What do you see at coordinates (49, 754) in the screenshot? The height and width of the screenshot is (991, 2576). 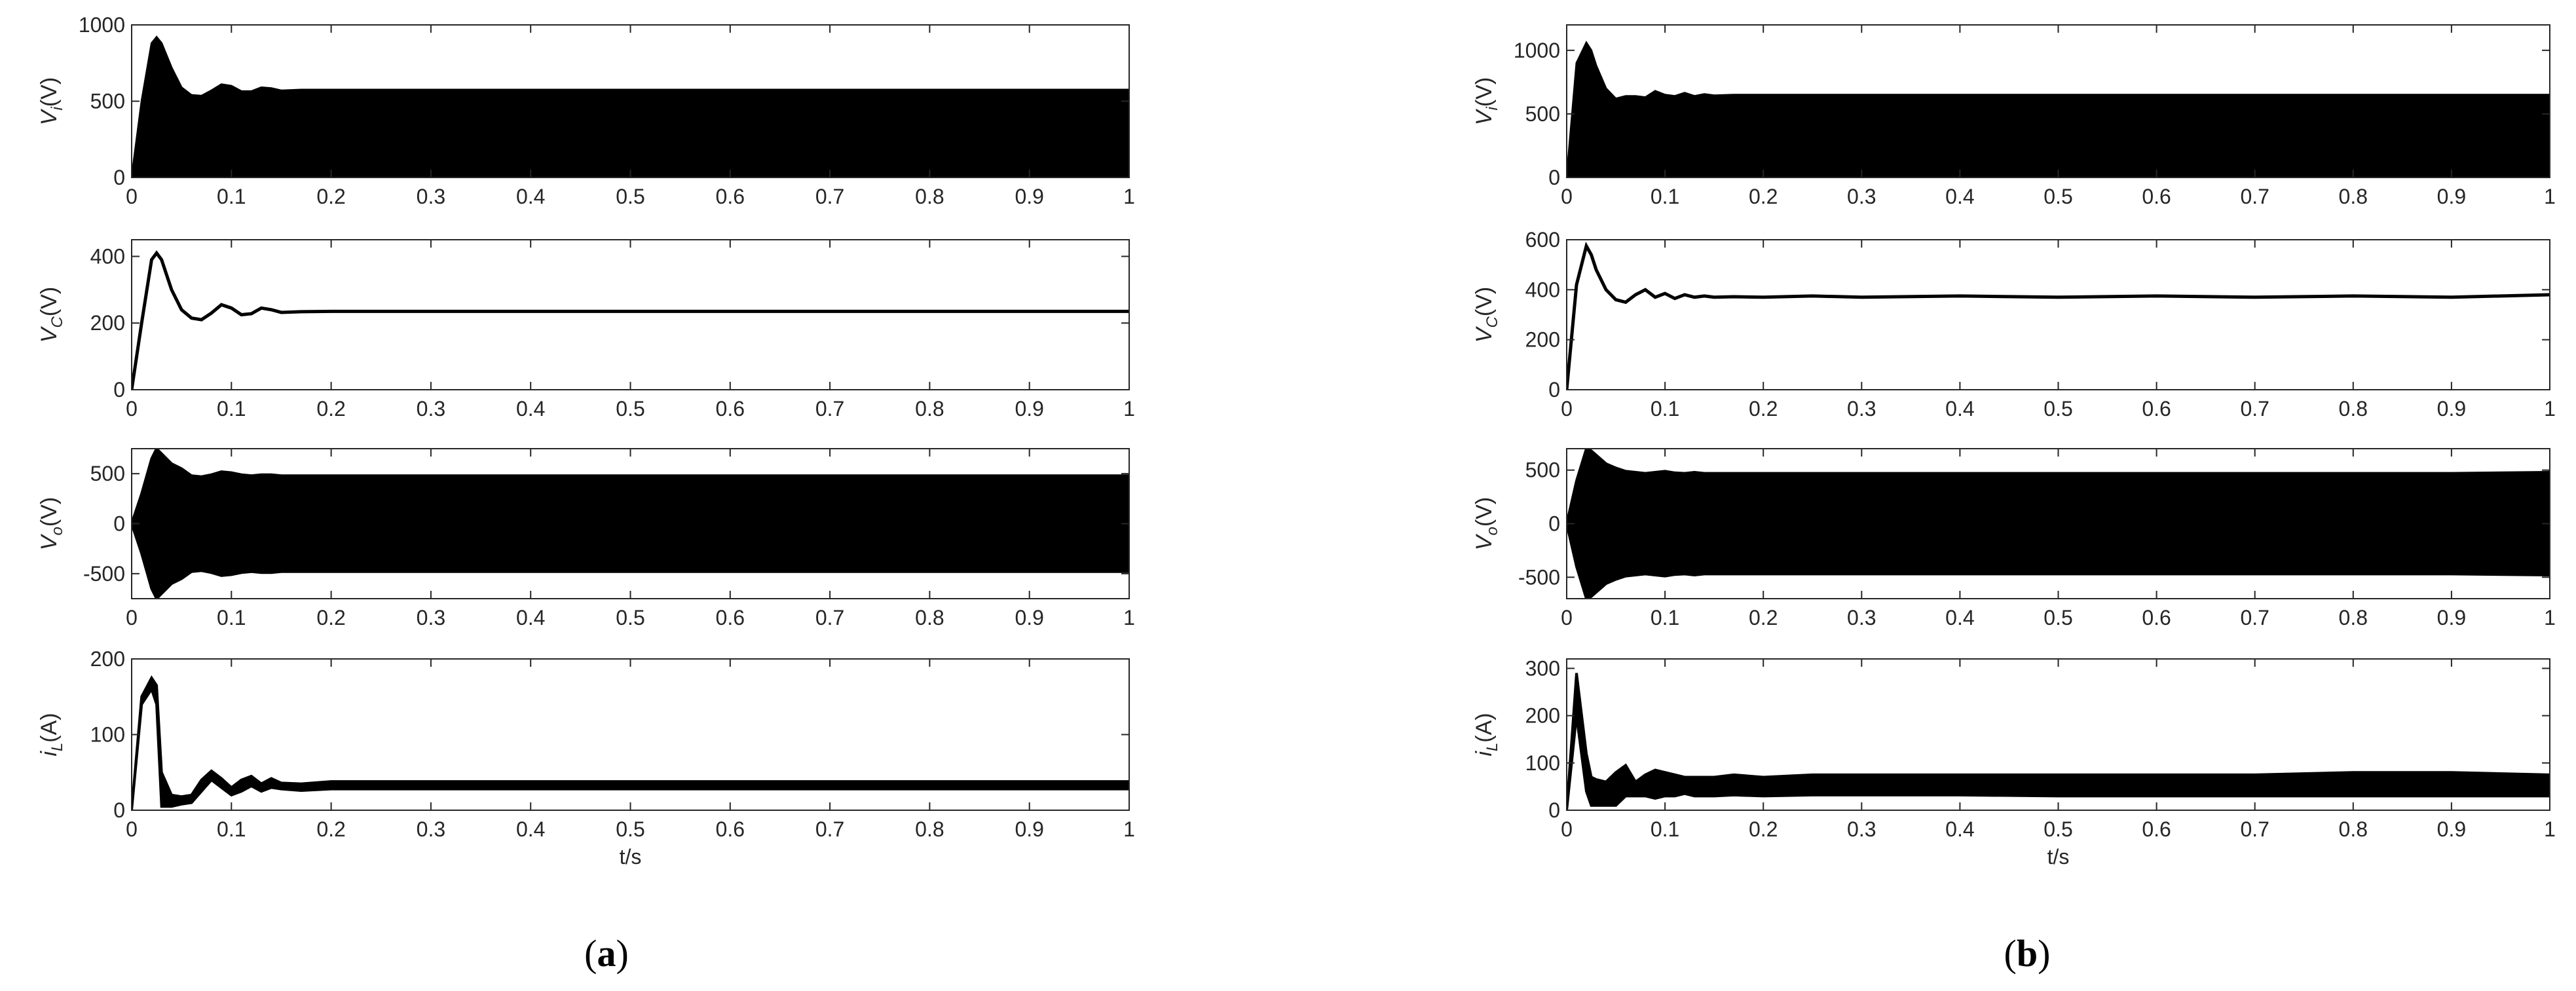 I see `y-label-symbol: i` at bounding box center [49, 754].